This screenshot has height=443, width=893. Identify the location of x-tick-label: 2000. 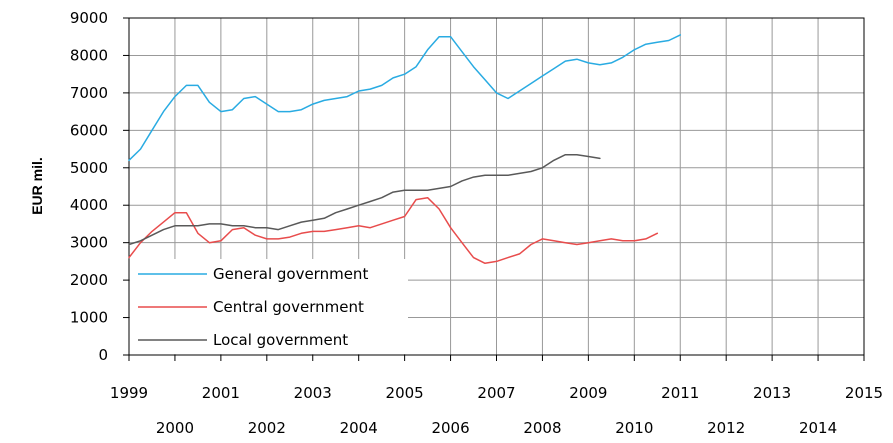
(175, 428).